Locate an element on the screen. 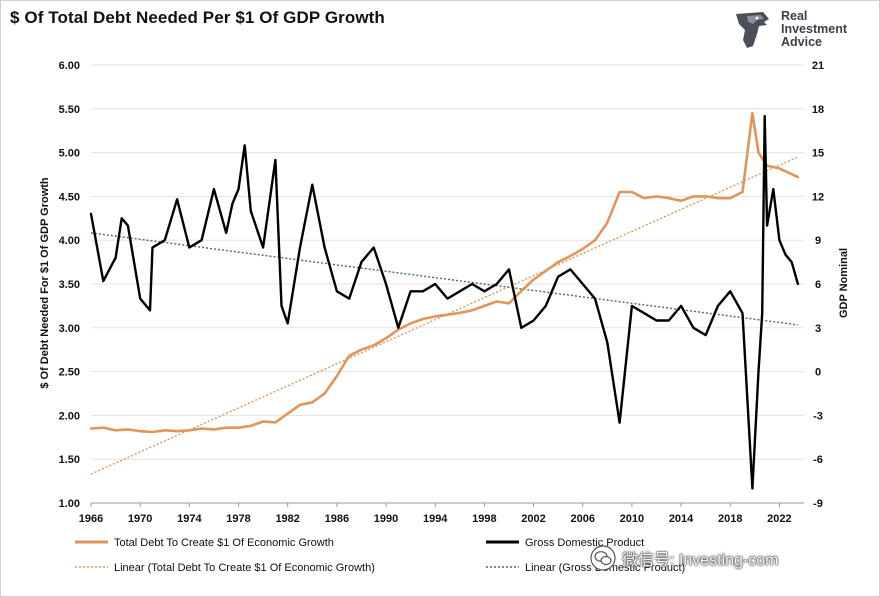  x-tick-label: 1994 is located at coordinates (435, 519).